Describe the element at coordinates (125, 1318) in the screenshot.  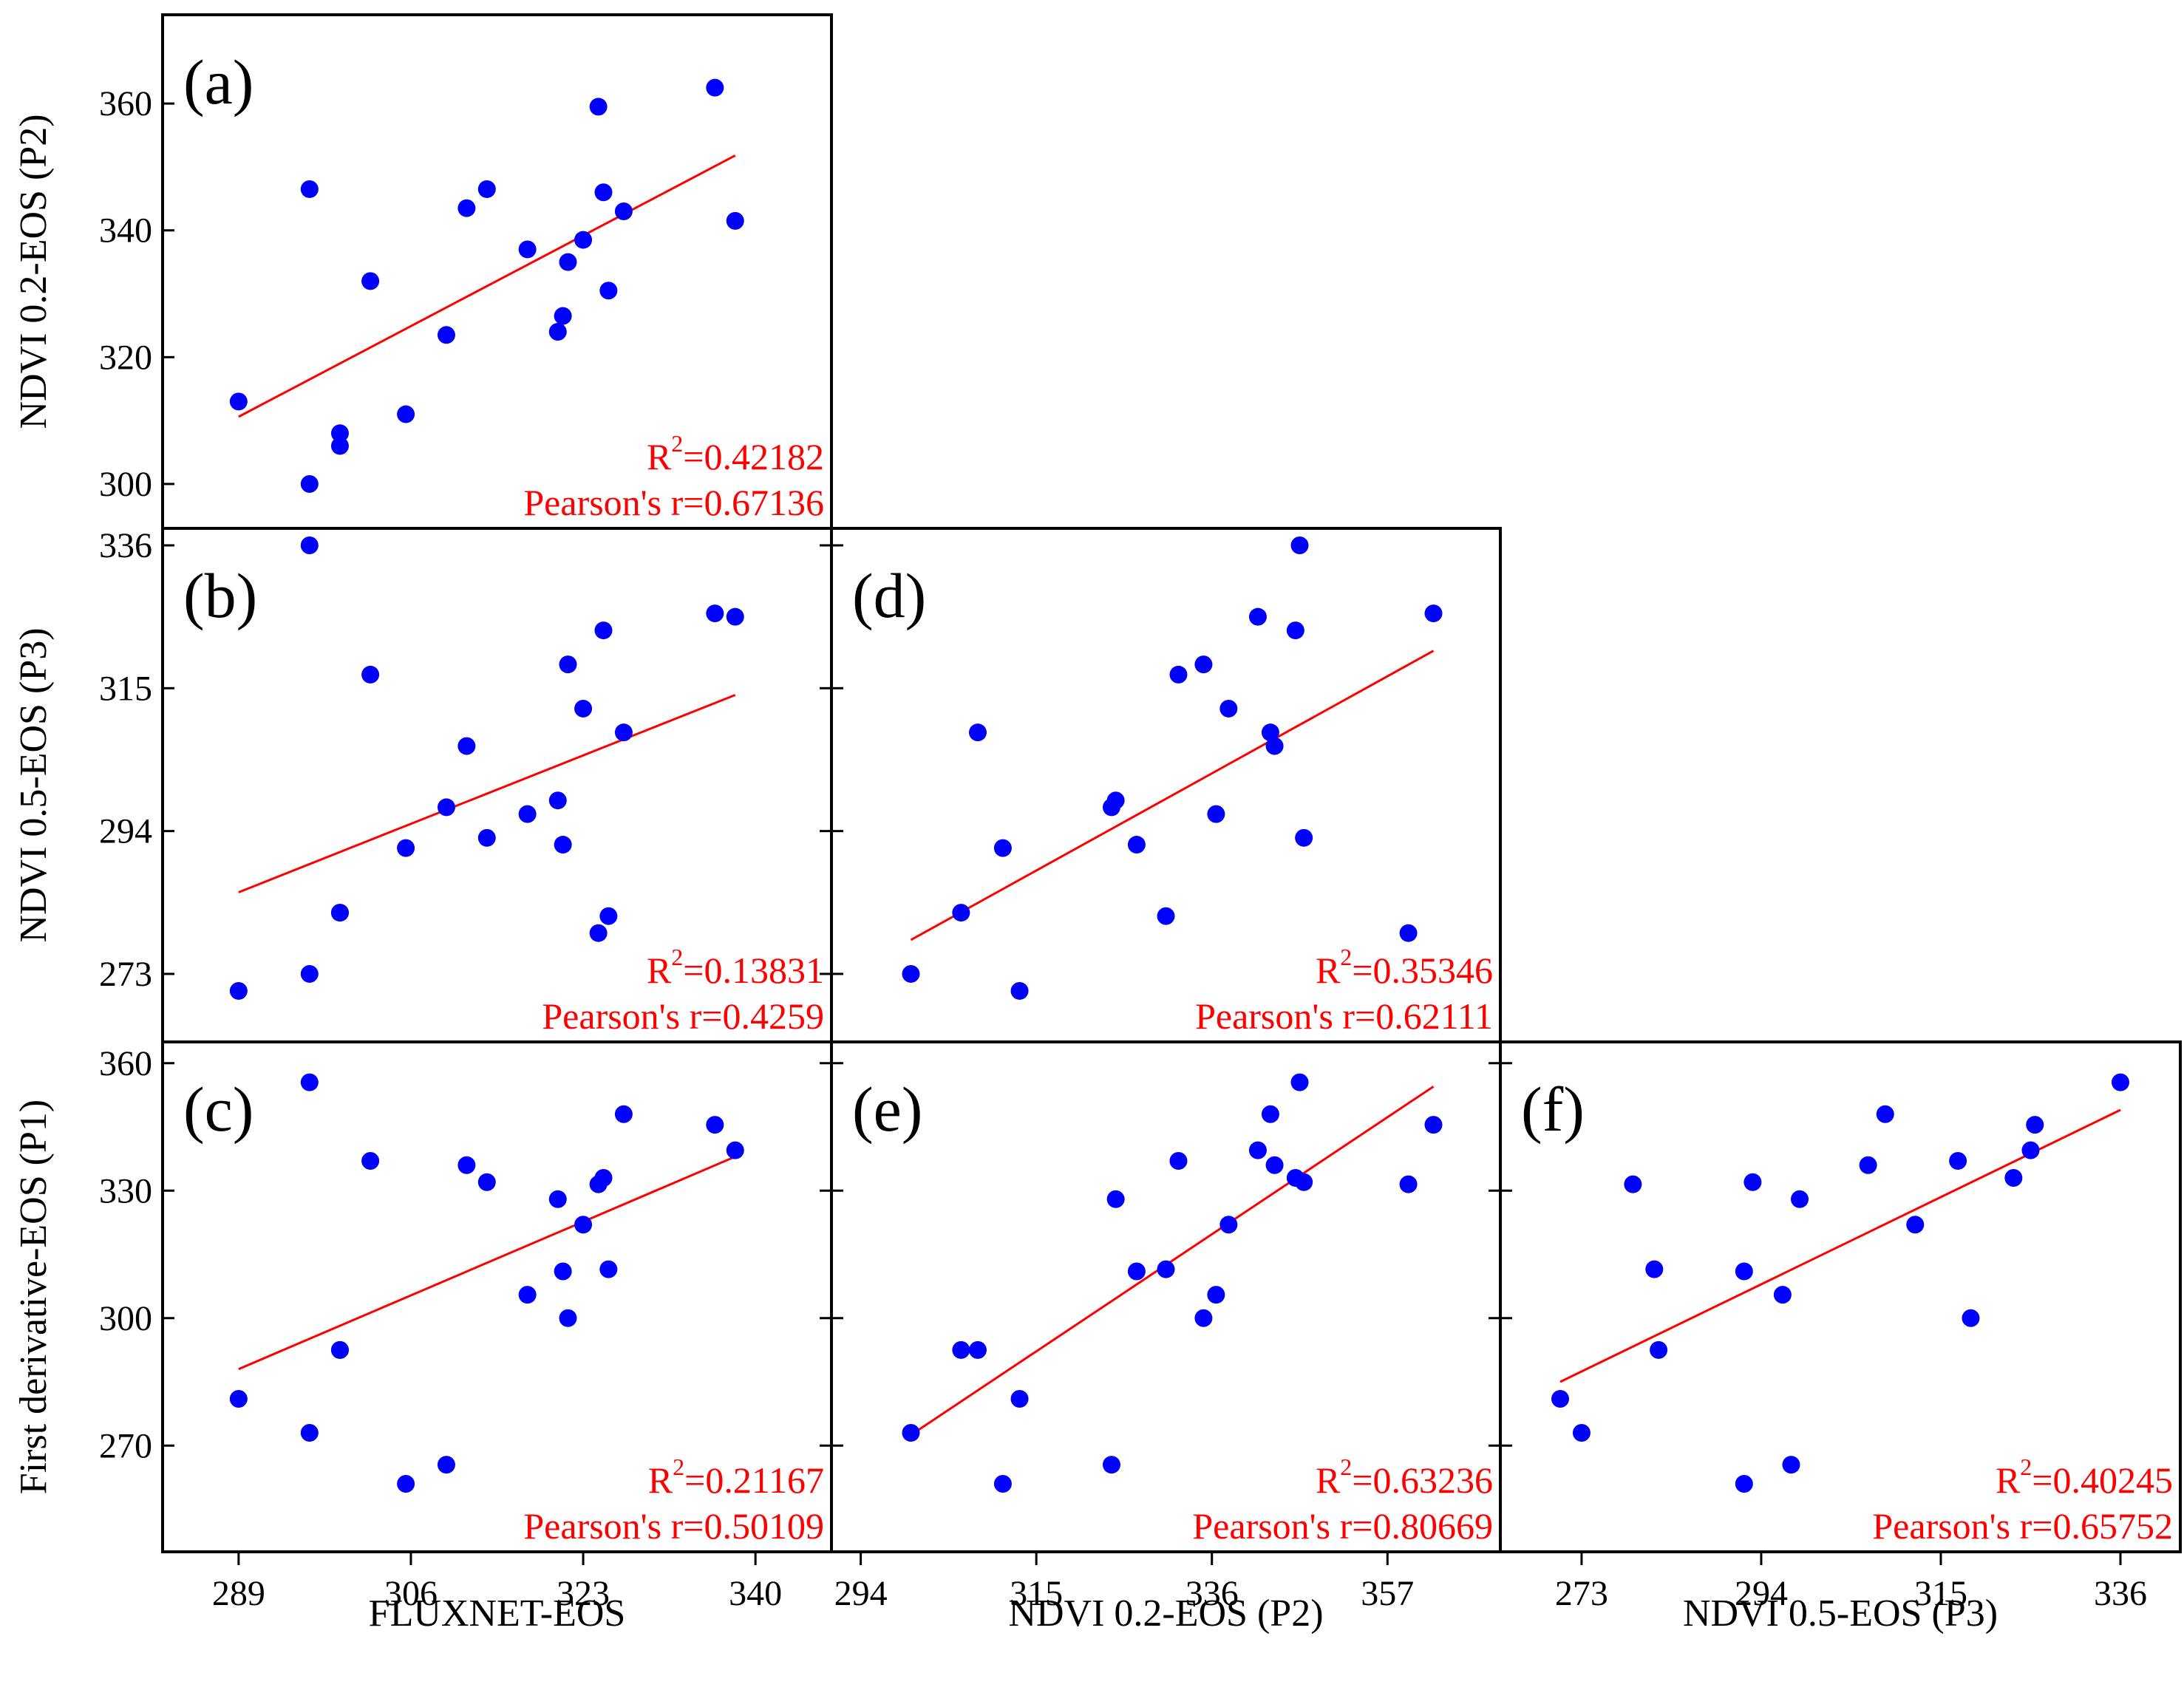
I see `y-tick-label: 300` at that location.